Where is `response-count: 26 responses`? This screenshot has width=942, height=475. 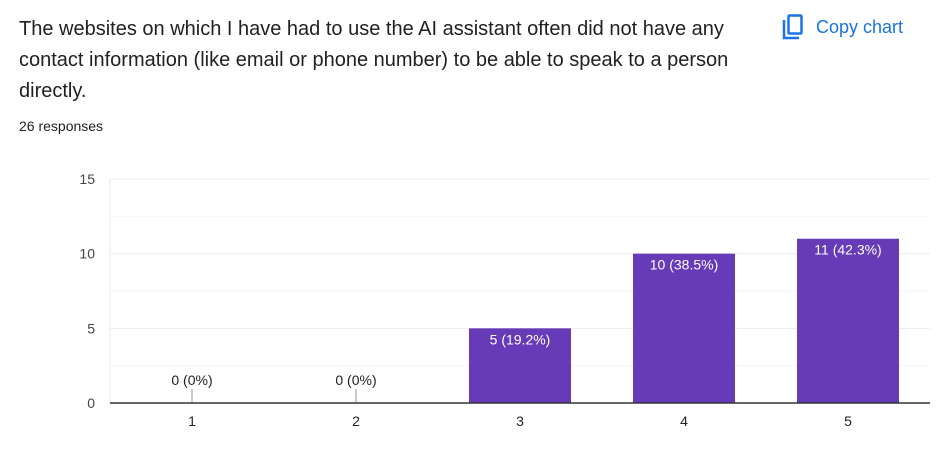 response-count: 26 responses is located at coordinates (61, 126).